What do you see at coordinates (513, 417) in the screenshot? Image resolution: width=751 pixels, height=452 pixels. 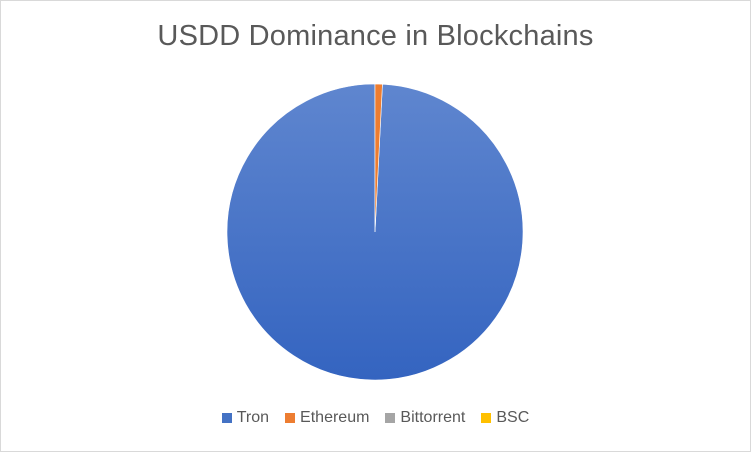 I see `legend-label: BSC` at bounding box center [513, 417].